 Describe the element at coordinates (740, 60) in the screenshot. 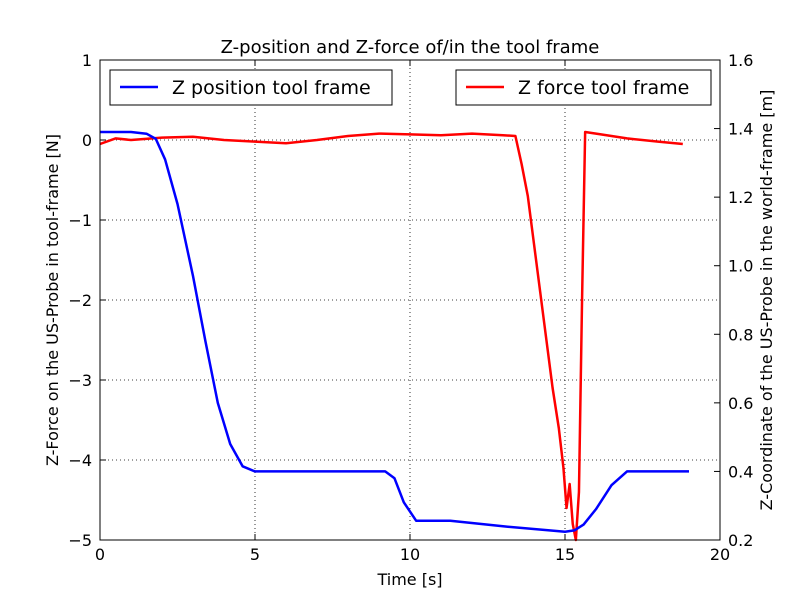

I see `y-right-tick-label: 1.6` at that location.